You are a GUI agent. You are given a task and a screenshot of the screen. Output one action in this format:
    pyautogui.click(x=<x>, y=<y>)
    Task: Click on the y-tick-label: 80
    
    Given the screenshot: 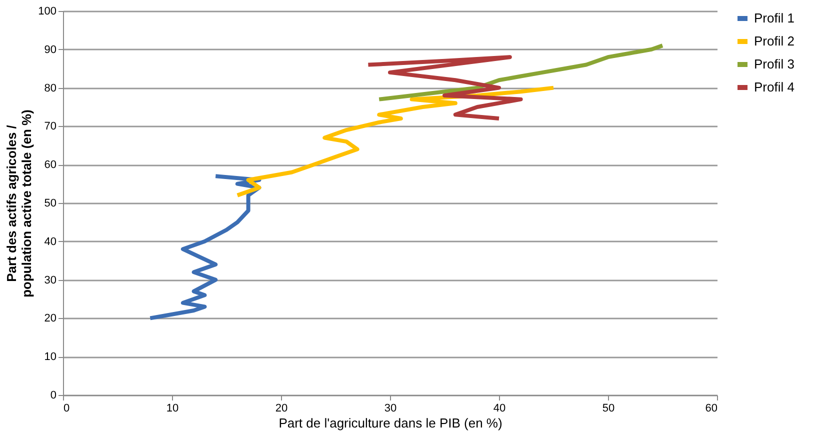 What is the action you would take?
    pyautogui.click(x=50, y=88)
    